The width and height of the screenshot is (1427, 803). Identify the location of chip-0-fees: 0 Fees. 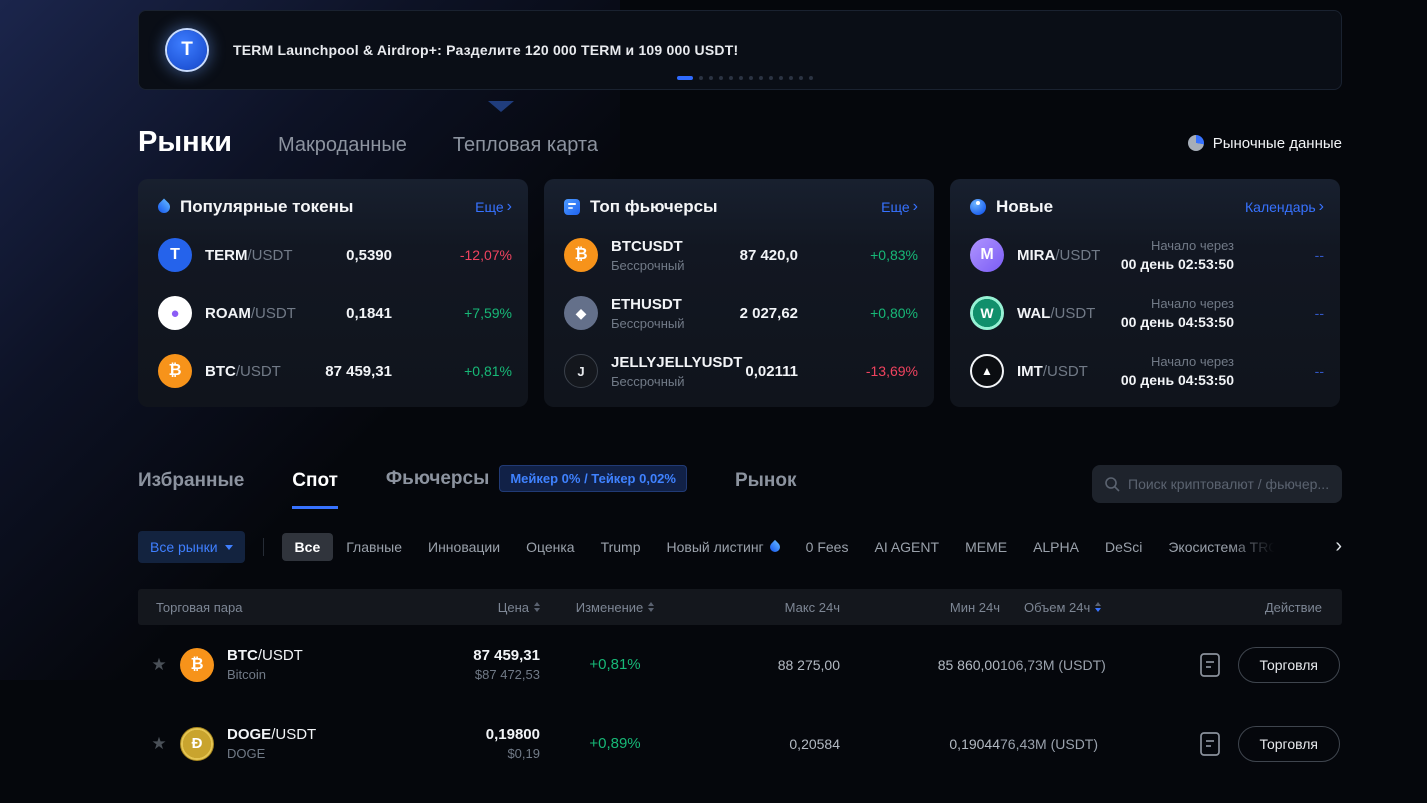
(827, 547).